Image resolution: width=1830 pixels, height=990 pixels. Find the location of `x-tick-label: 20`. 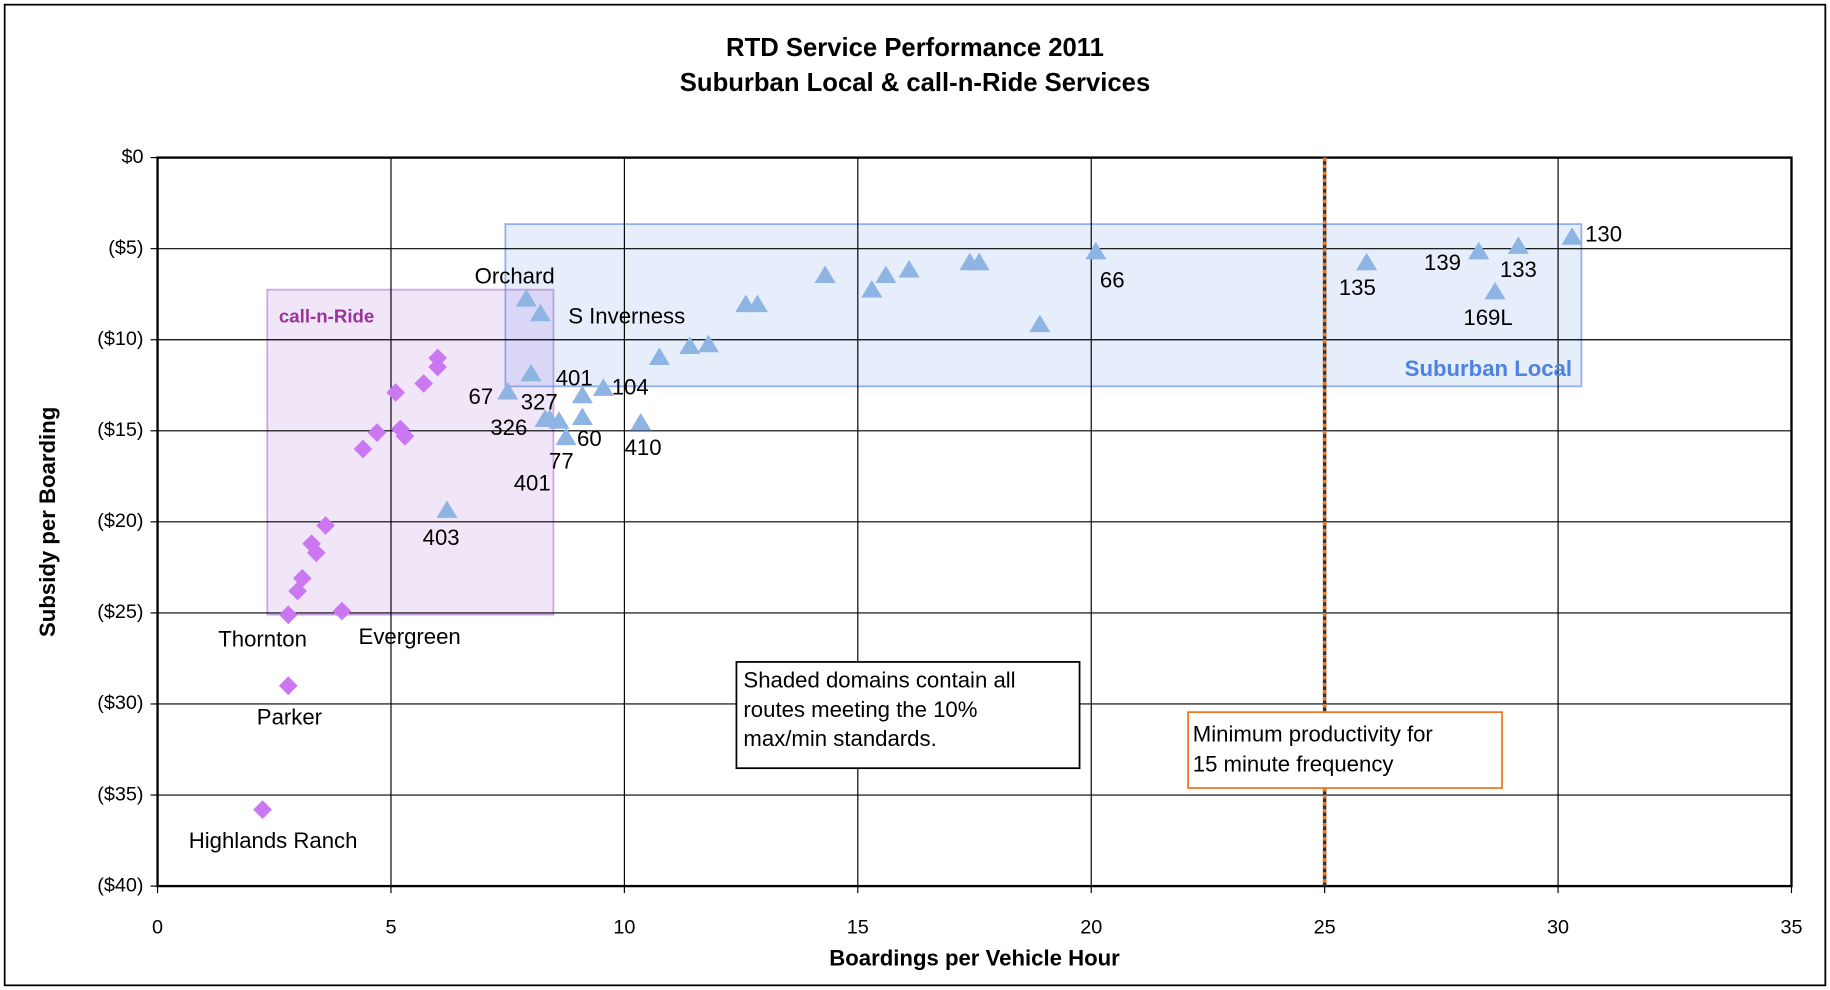

x-tick-label: 20 is located at coordinates (1091, 927).